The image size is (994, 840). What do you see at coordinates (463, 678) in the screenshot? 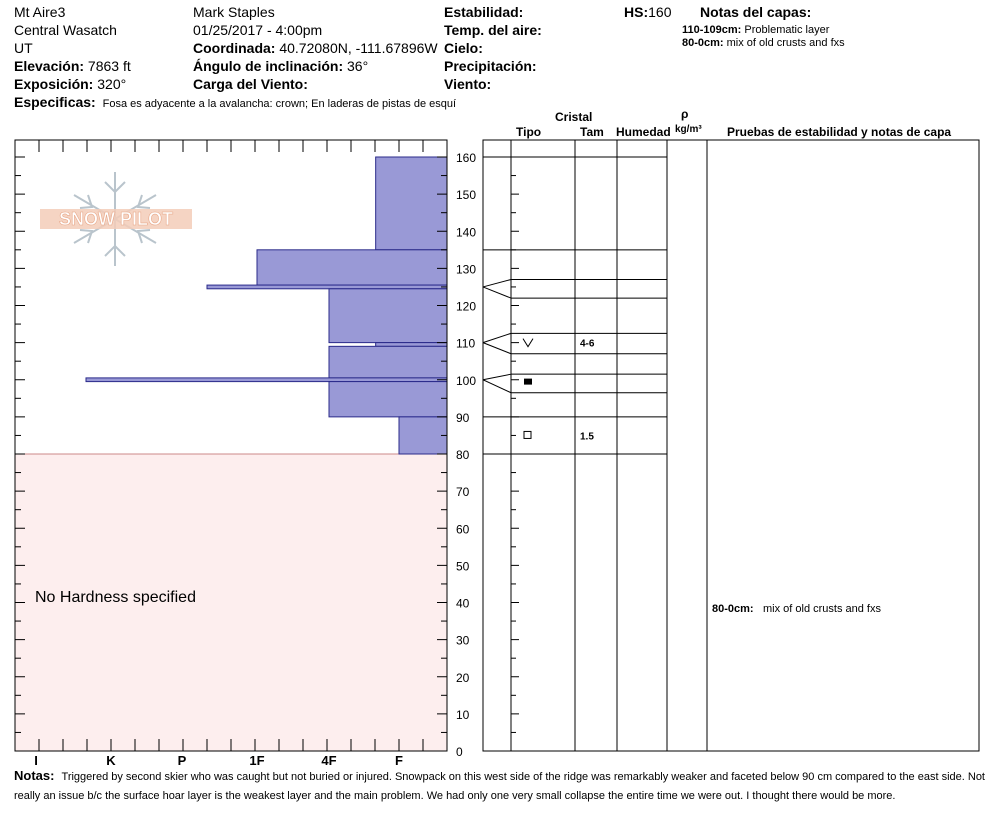
I see `height-label: 20` at bounding box center [463, 678].